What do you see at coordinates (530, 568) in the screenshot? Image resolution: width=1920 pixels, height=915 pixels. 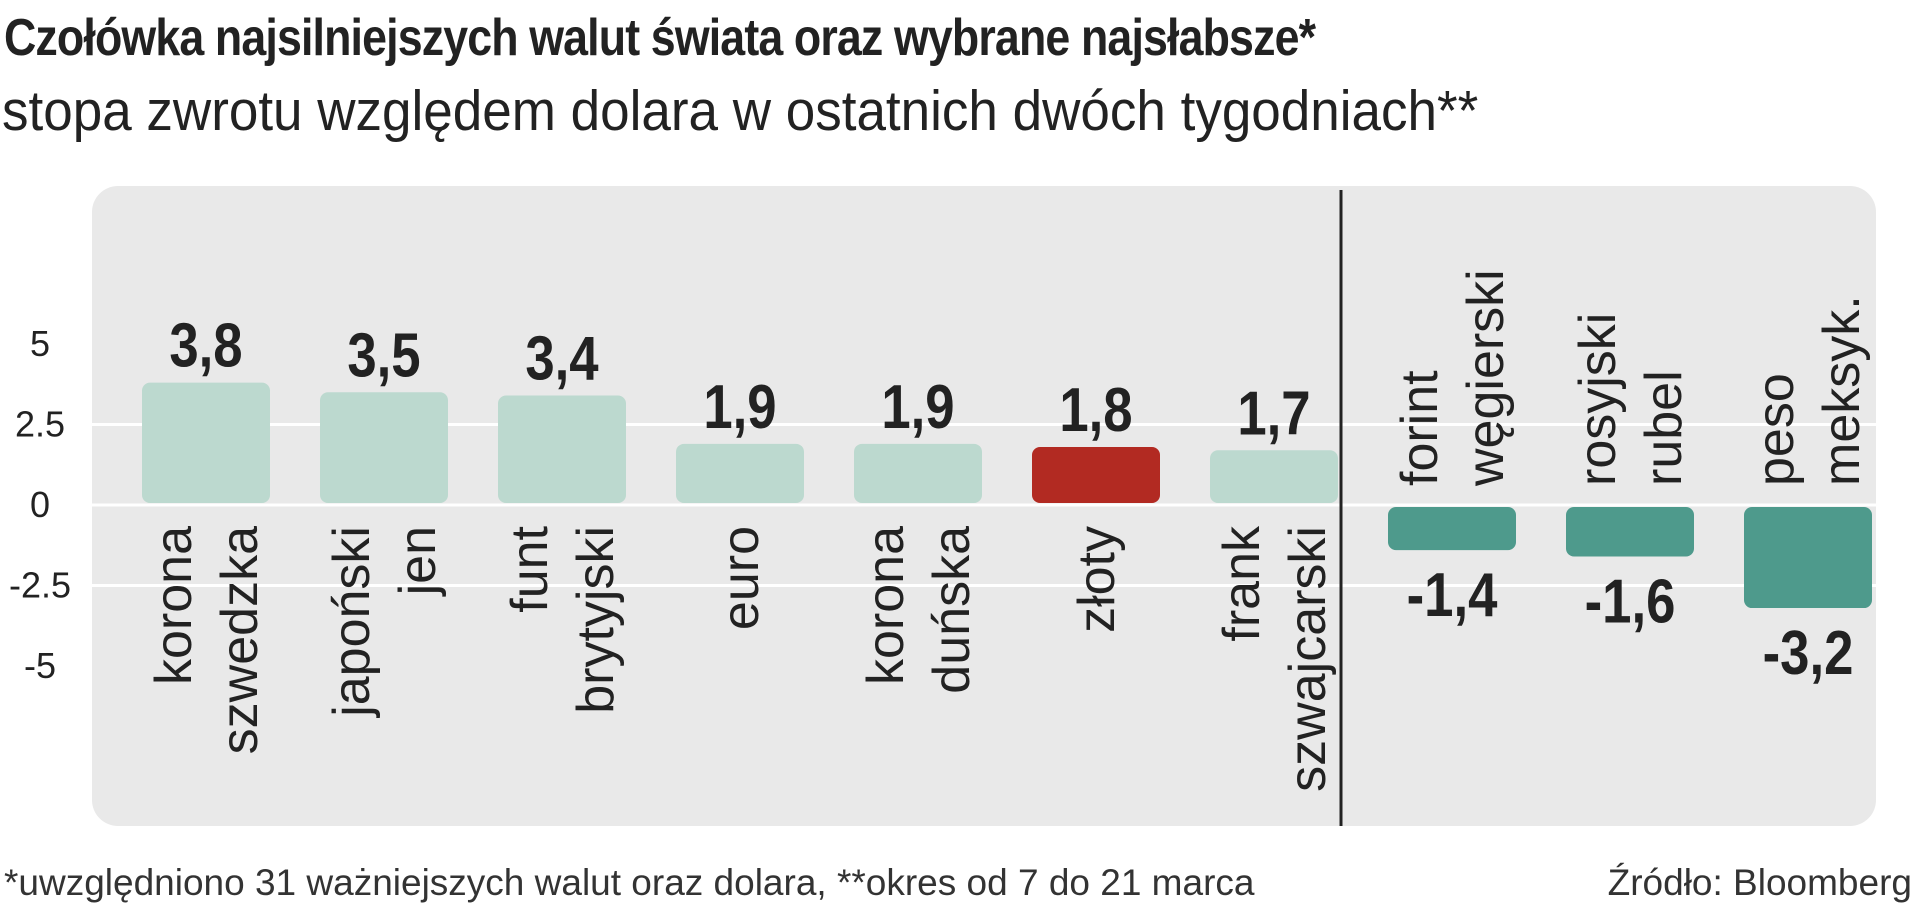 I see `category-label: funt` at bounding box center [530, 568].